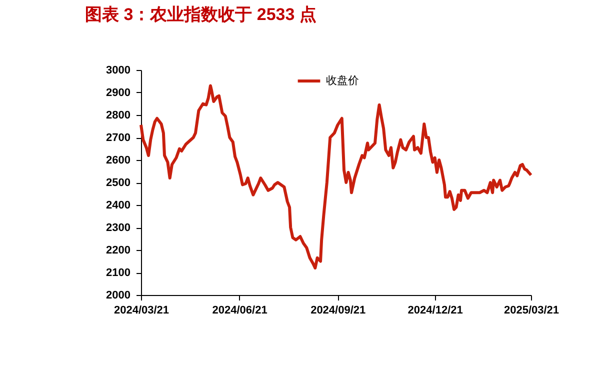  Describe the element at coordinates (118, 296) in the screenshot. I see `y-tick-label: 2000` at that location.